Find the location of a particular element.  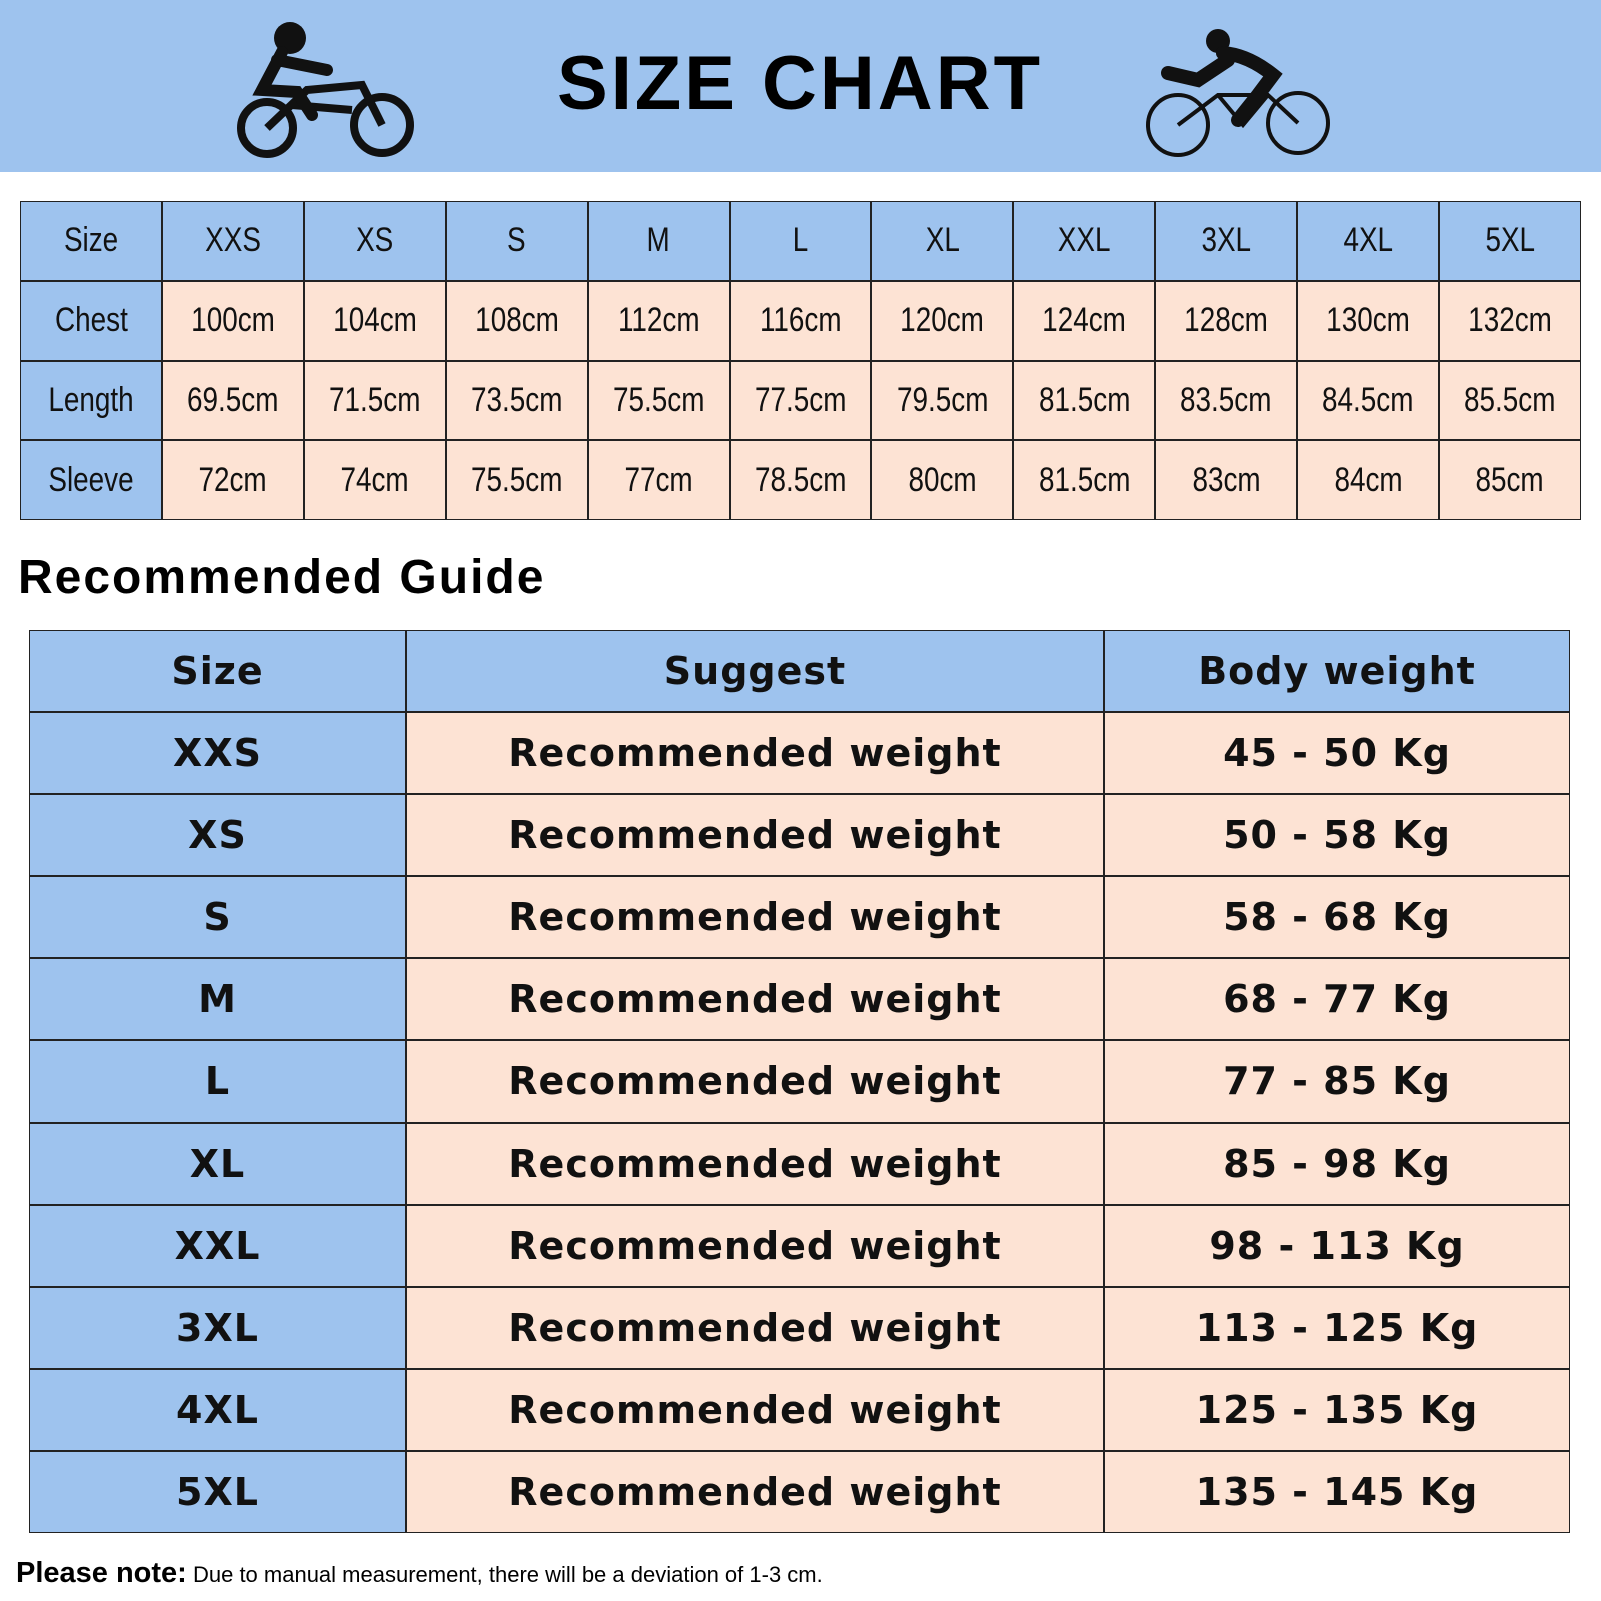

table-cell: 75.5cm is located at coordinates (658, 400).